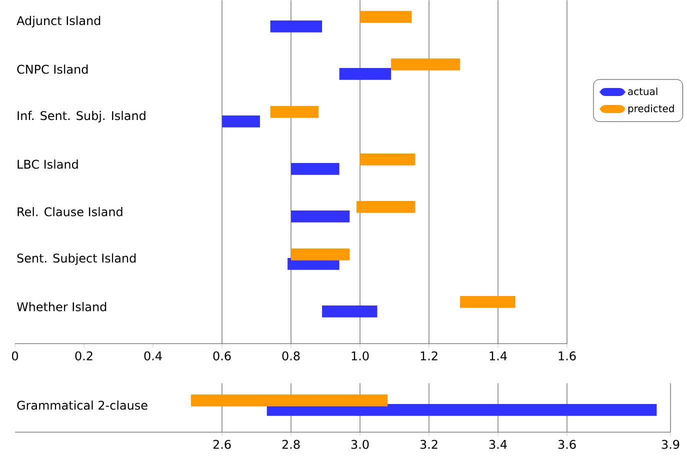  What do you see at coordinates (651, 109) in the screenshot?
I see `legend-label: predicted` at bounding box center [651, 109].